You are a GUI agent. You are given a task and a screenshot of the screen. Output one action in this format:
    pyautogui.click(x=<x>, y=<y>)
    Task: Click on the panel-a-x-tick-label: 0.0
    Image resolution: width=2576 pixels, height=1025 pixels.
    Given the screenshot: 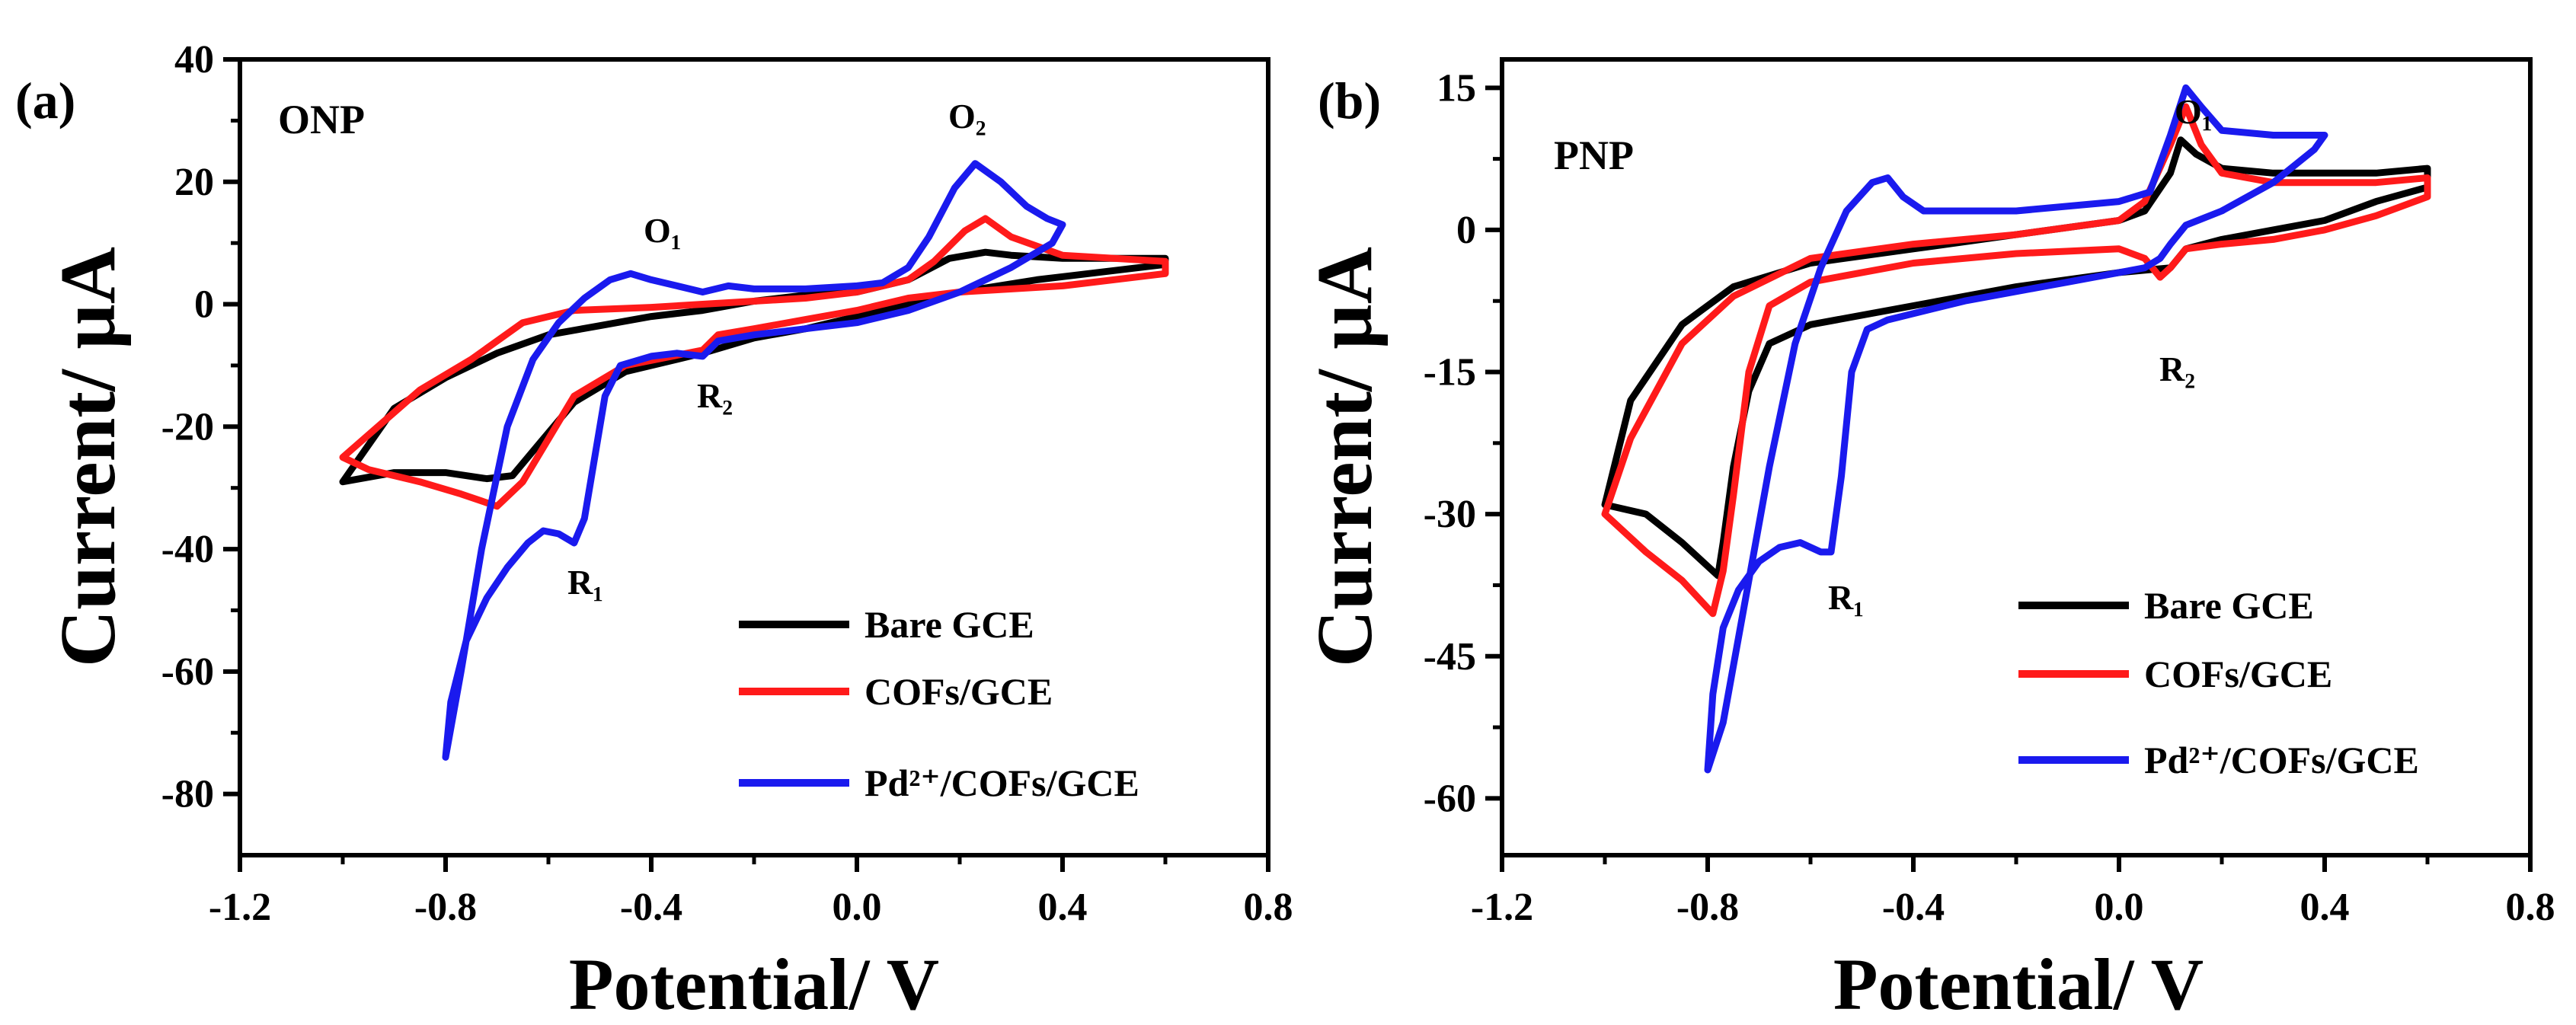 What is the action you would take?
    pyautogui.click(x=858, y=907)
    